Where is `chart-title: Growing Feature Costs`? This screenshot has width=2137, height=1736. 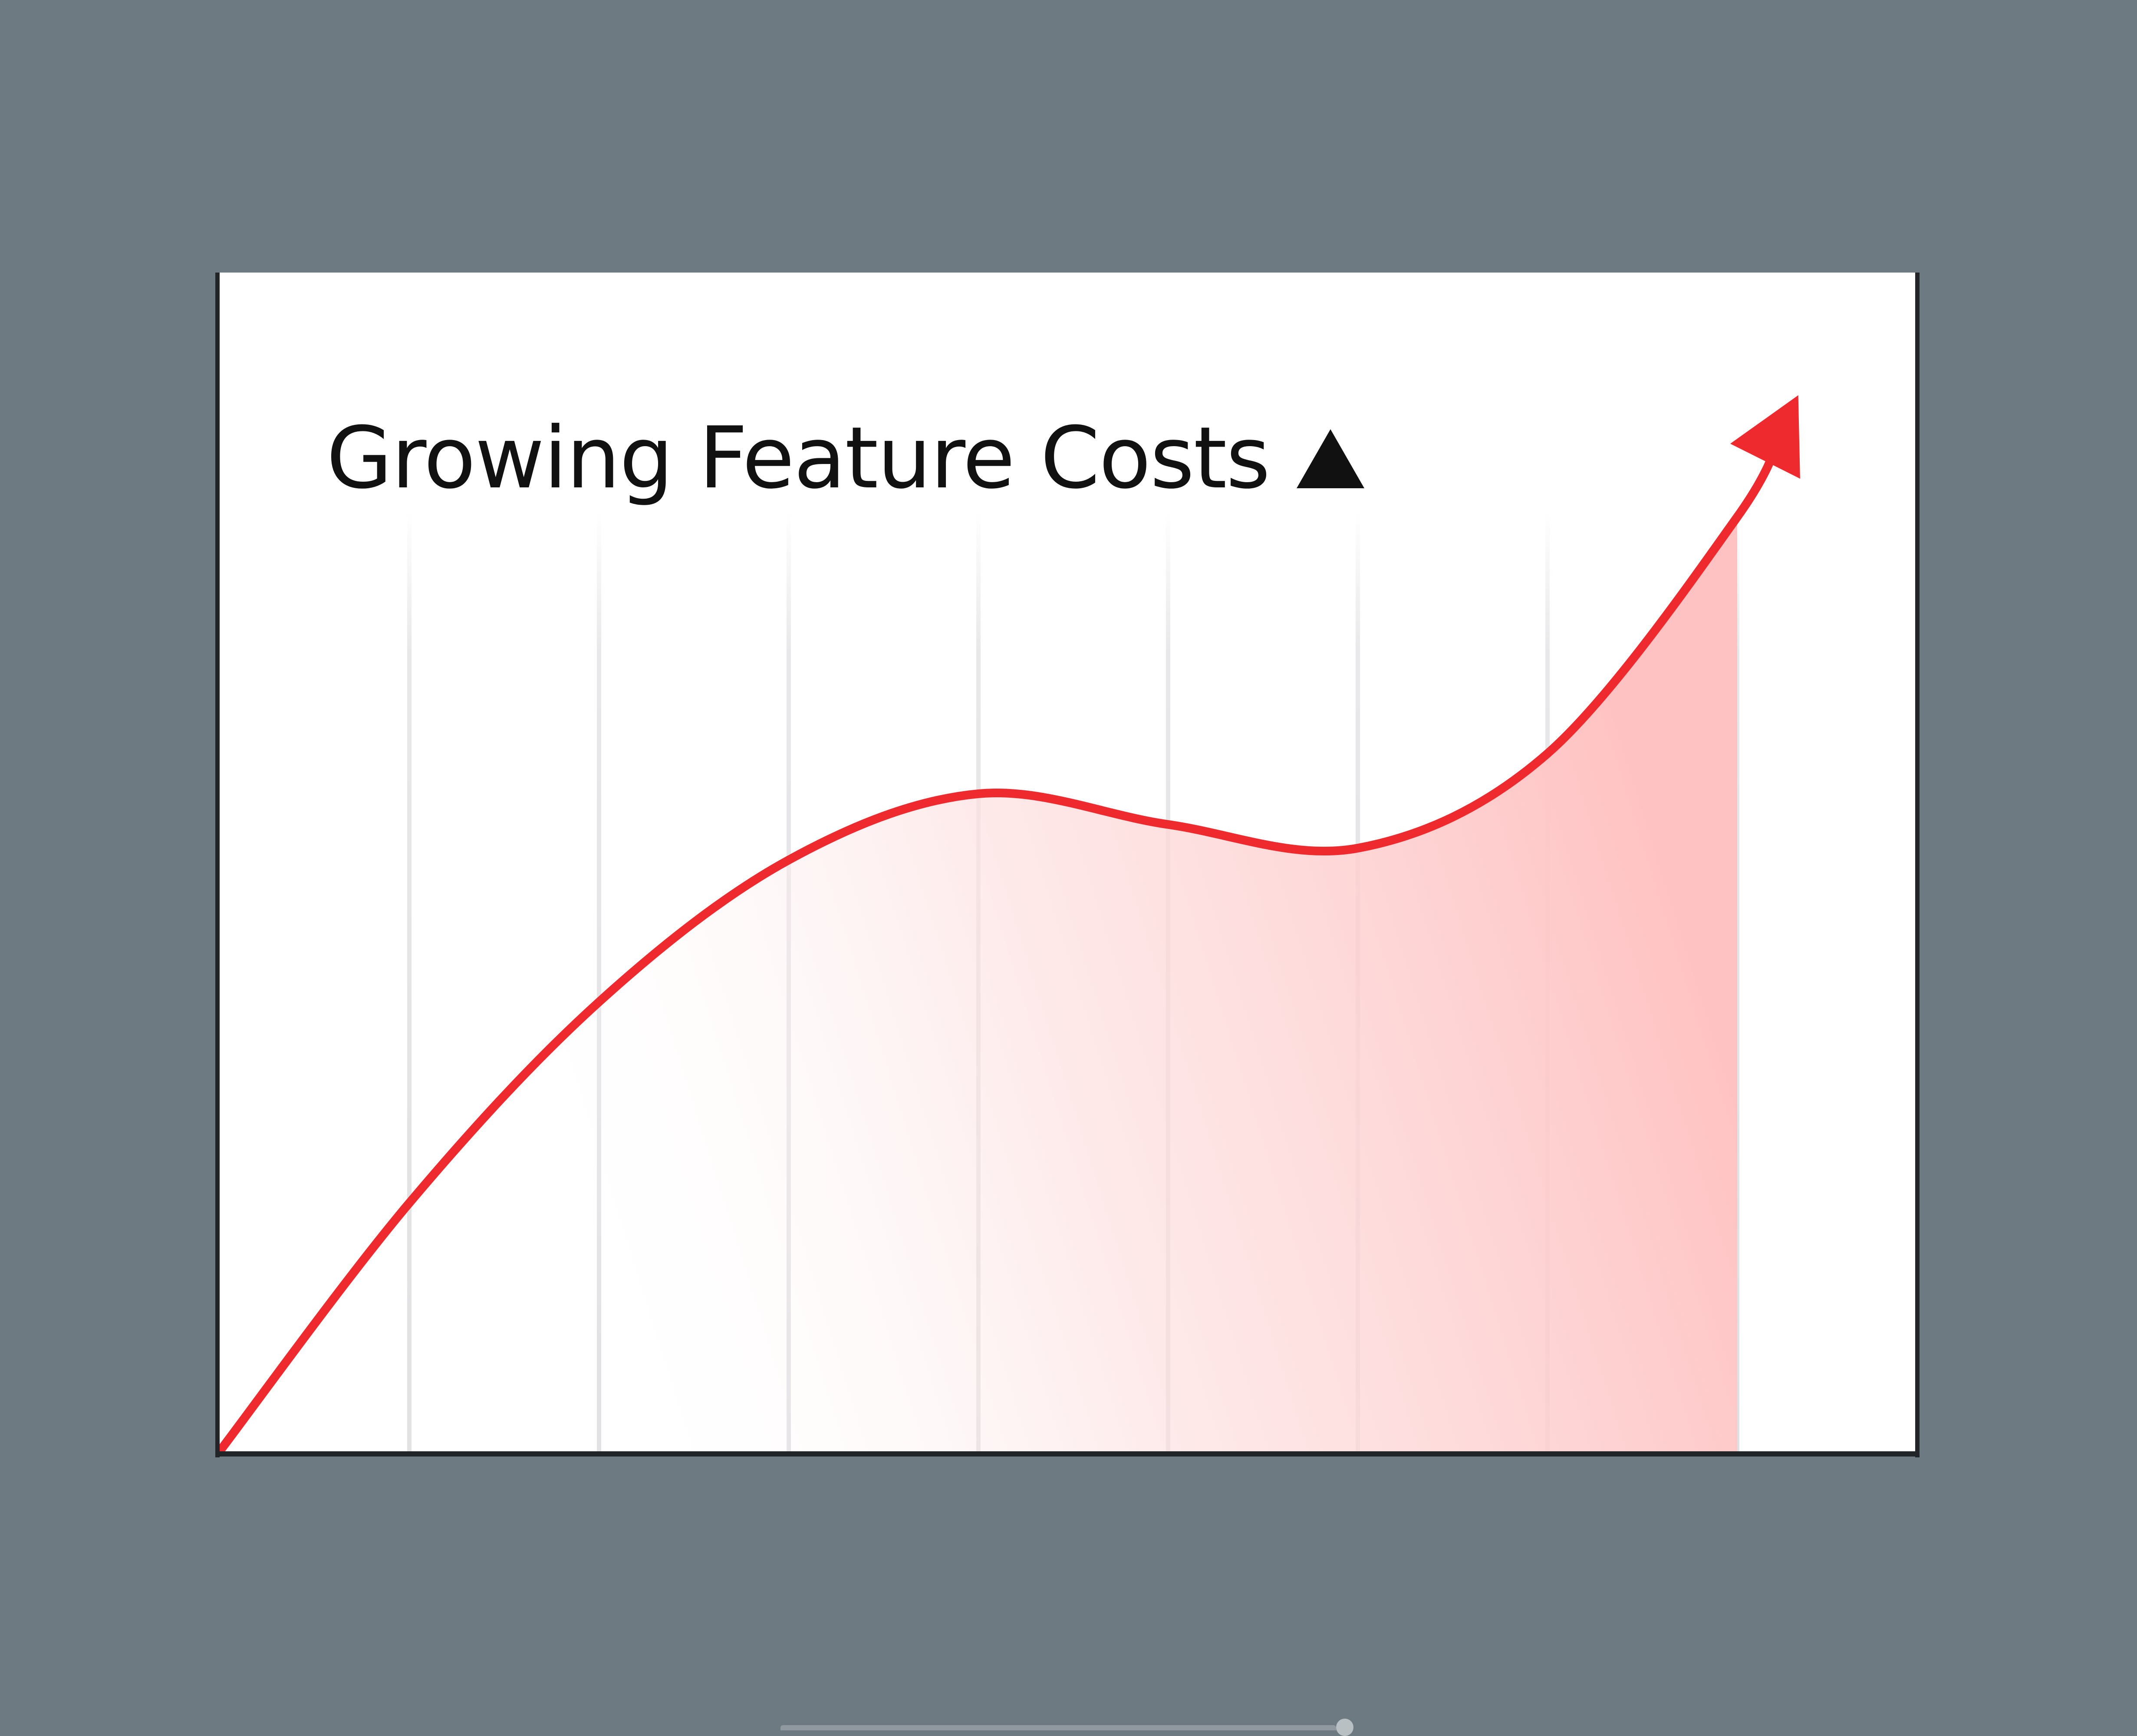
chart-title: Growing Feature Costs is located at coordinates (798, 458).